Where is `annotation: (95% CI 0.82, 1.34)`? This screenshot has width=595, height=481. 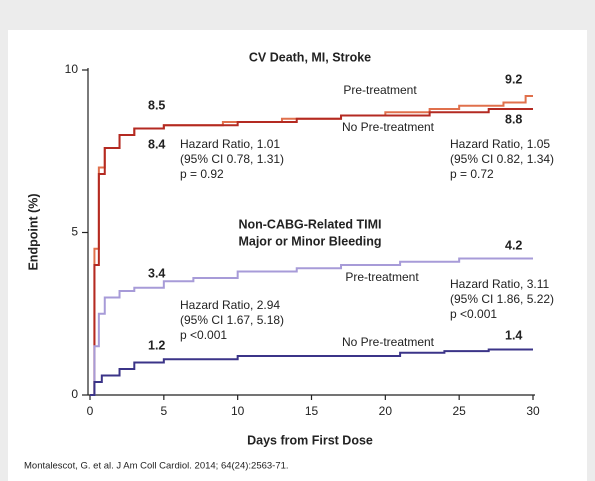 annotation: (95% CI 0.82, 1.34) is located at coordinates (502, 159).